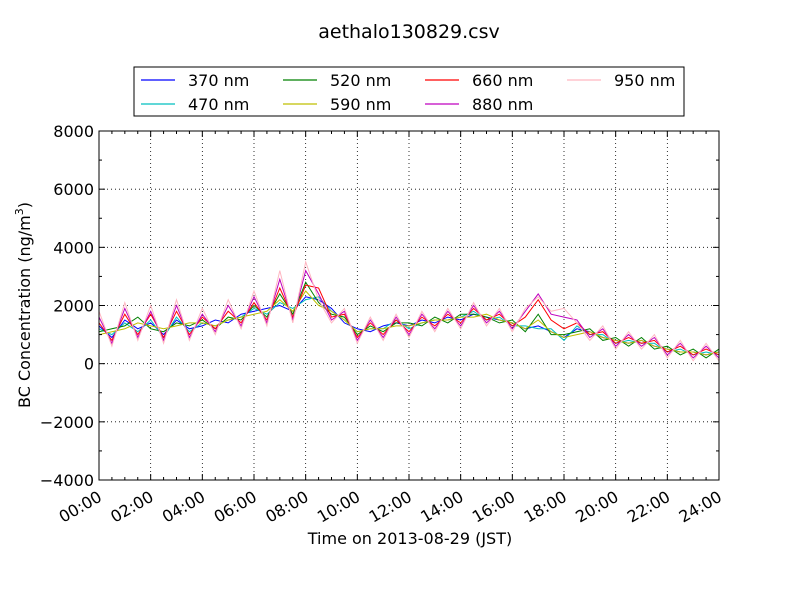 The height and width of the screenshot is (600, 800). Describe the element at coordinates (338, 507) in the screenshot. I see `x-tick-label: 10:00` at that location.